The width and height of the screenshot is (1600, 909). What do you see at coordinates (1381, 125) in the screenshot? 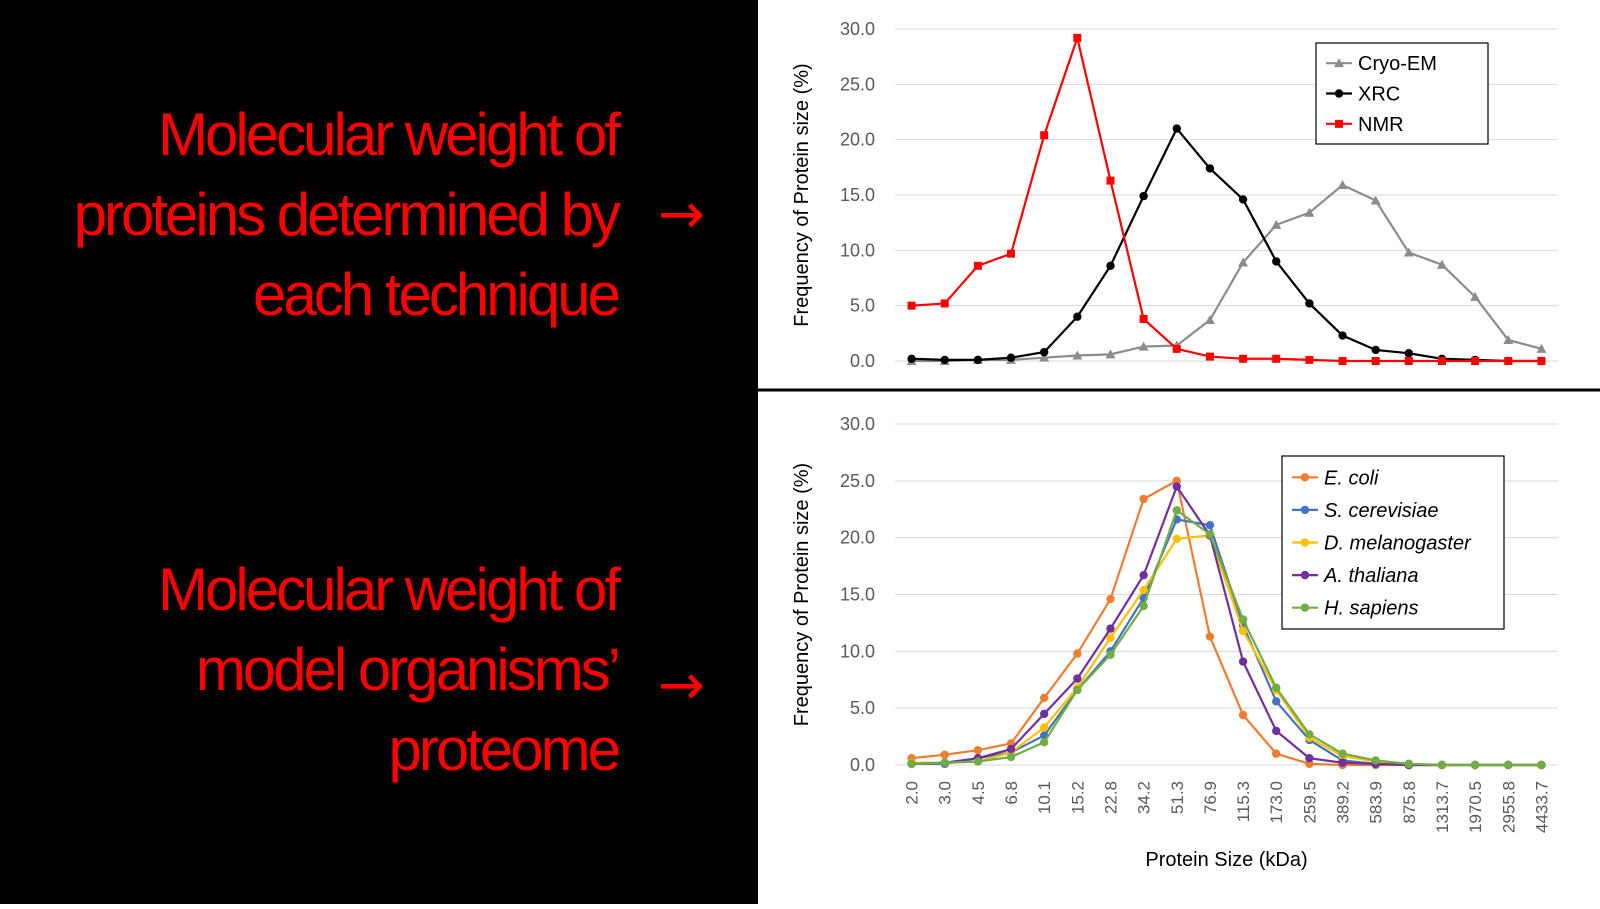
I see `legend-label: NMR` at bounding box center [1381, 125].